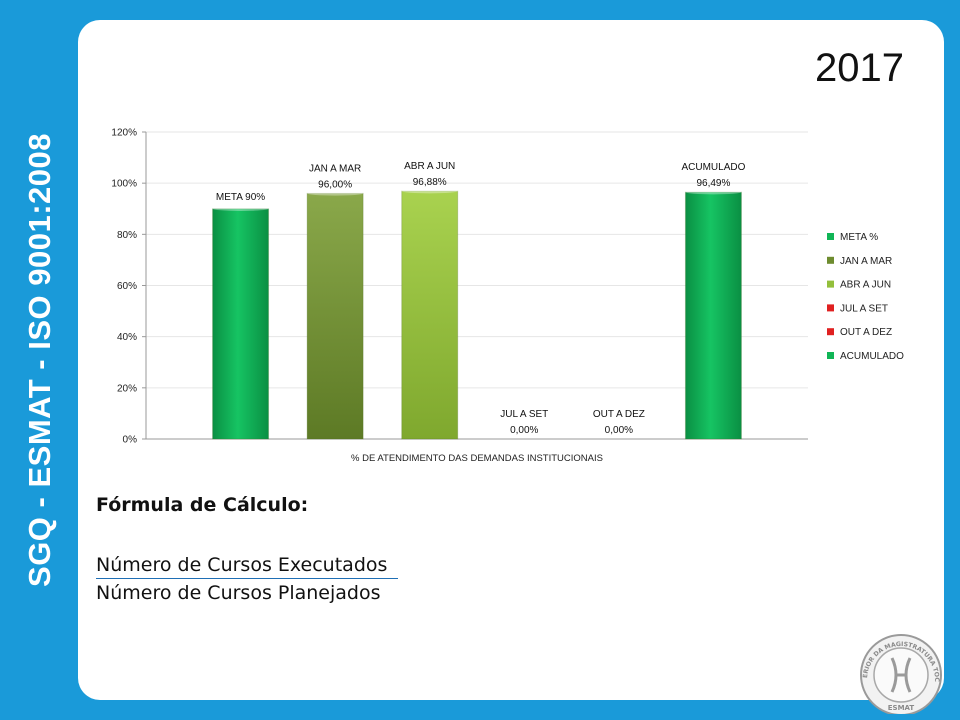  I want to click on bar-abr-a-jun, so click(430, 315).